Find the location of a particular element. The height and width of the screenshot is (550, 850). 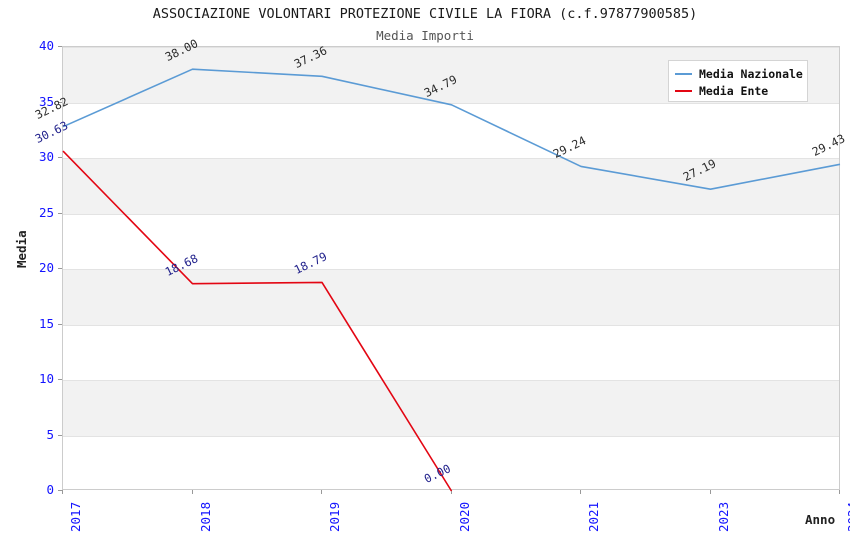

chart-subtitle: Media Importi is located at coordinates (425, 35).